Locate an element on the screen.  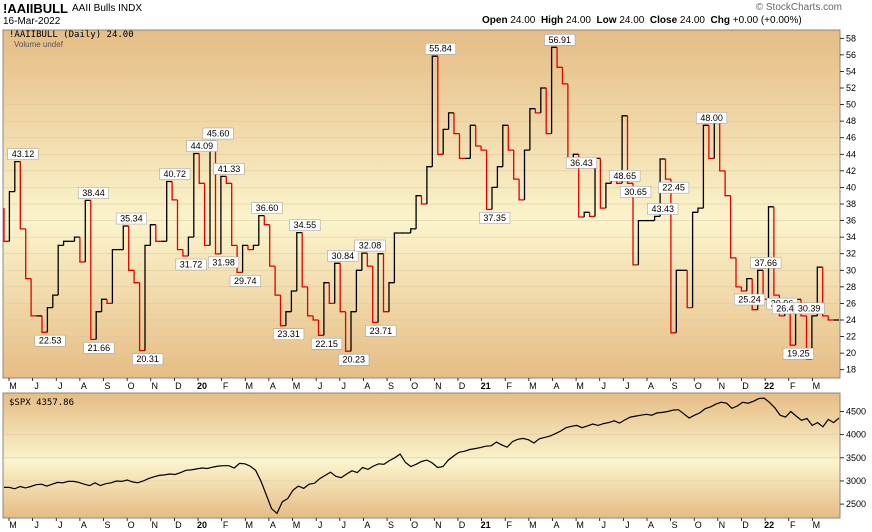
value-label: 23.71 is located at coordinates (381, 331).